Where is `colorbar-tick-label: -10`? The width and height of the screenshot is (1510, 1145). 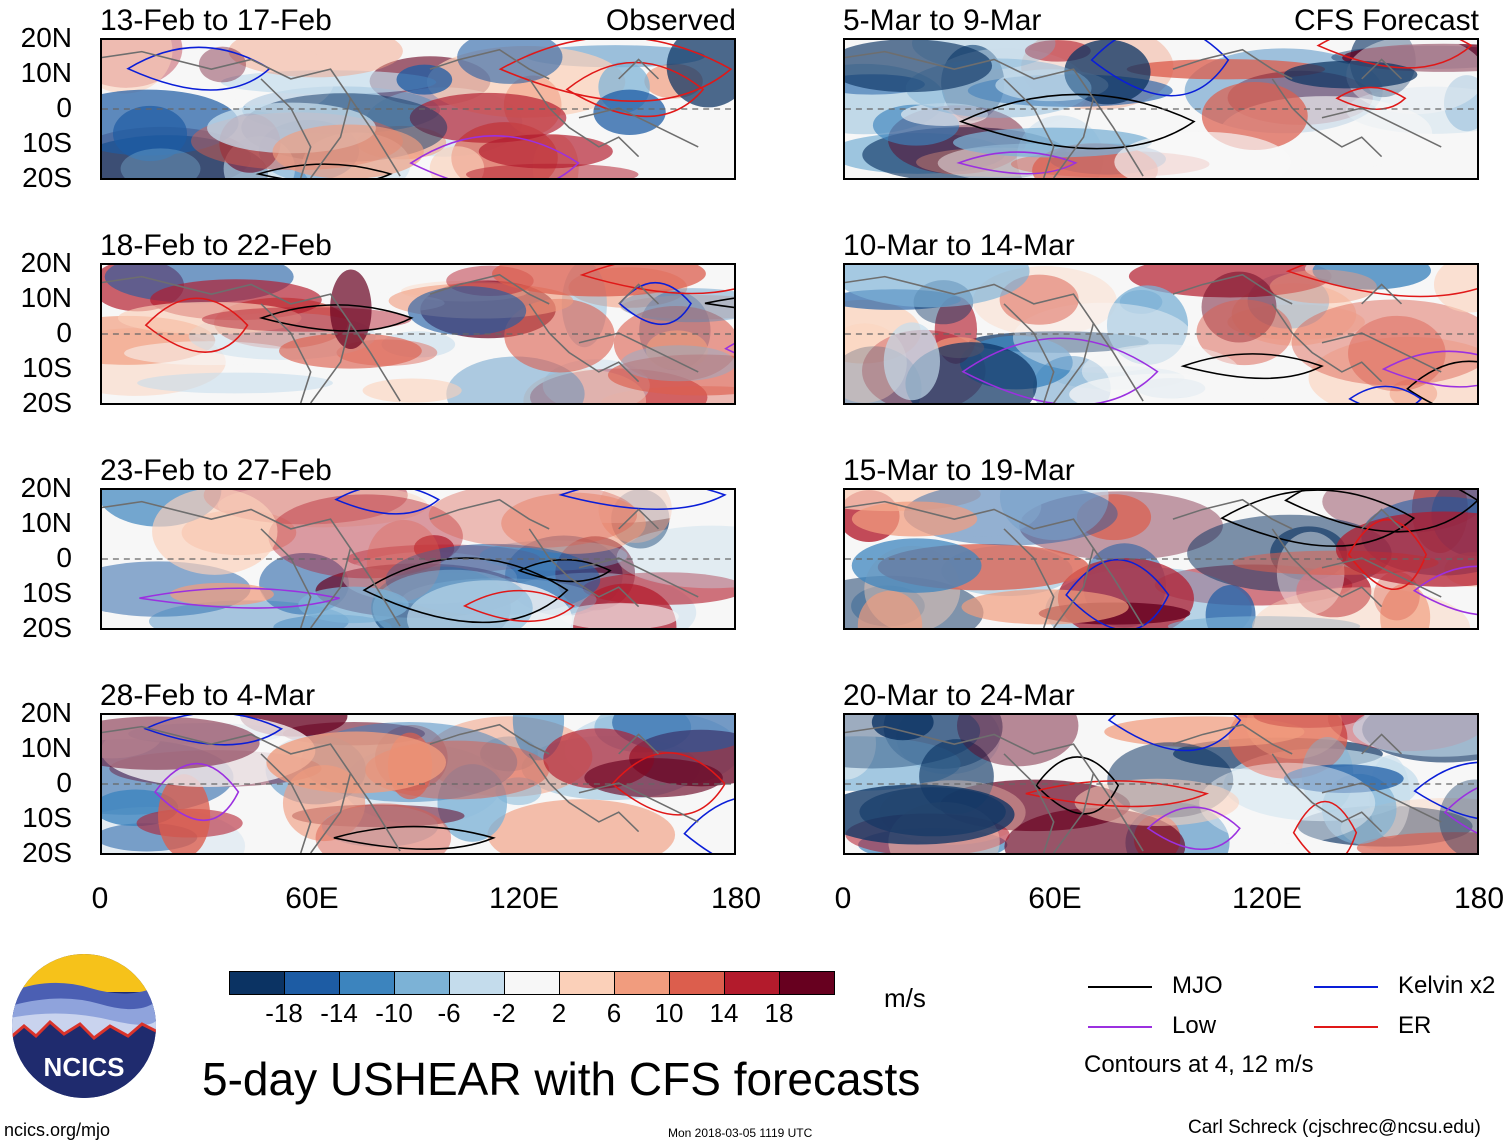
colorbar-tick-label: -10 is located at coordinates (394, 1013).